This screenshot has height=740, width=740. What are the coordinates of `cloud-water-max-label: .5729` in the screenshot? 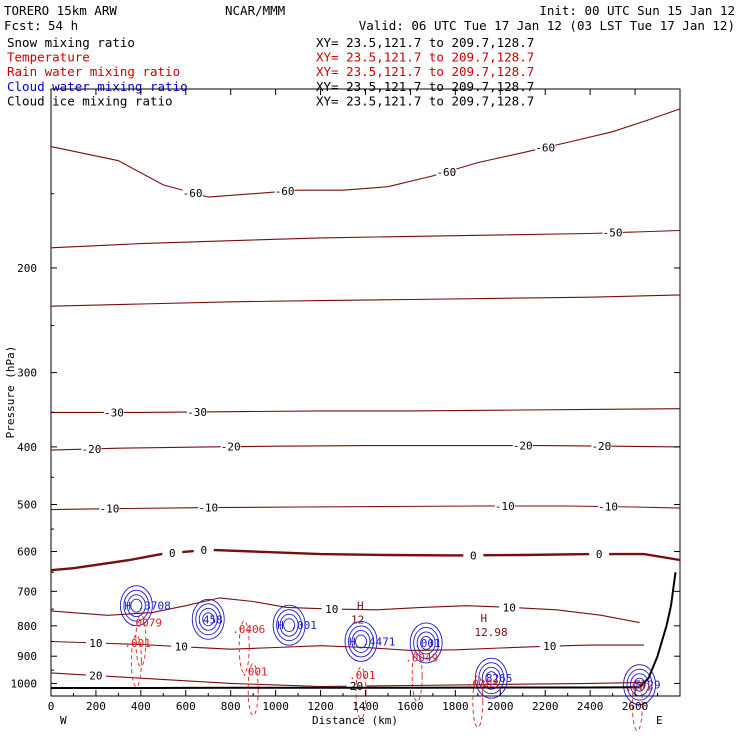 It's located at (644, 685).